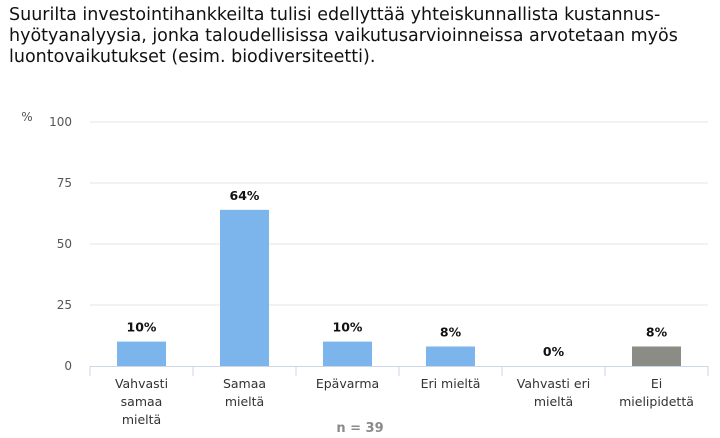 This screenshot has width=720, height=438. Describe the element at coordinates (451, 383) in the screenshot. I see `x-tick-label: Eri mieltä` at that location.